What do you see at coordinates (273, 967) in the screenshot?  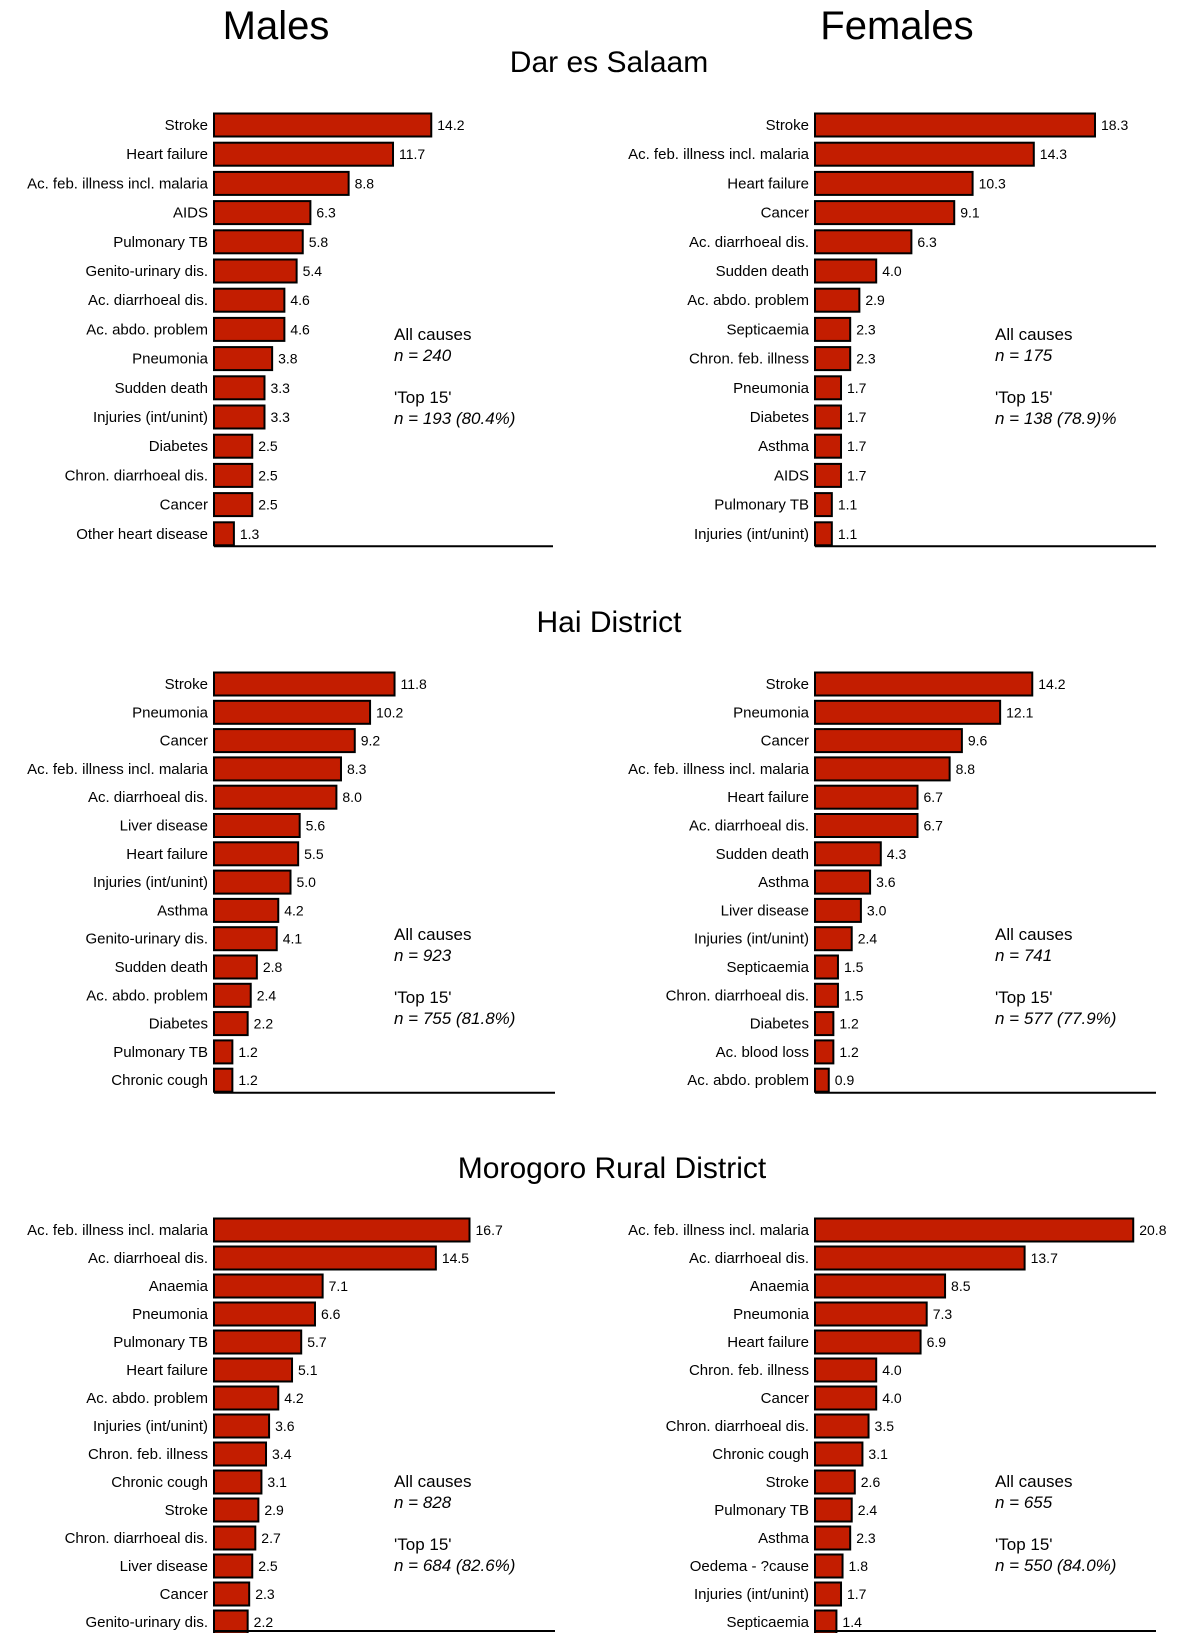 I see `data-label: 2.8` at bounding box center [273, 967].